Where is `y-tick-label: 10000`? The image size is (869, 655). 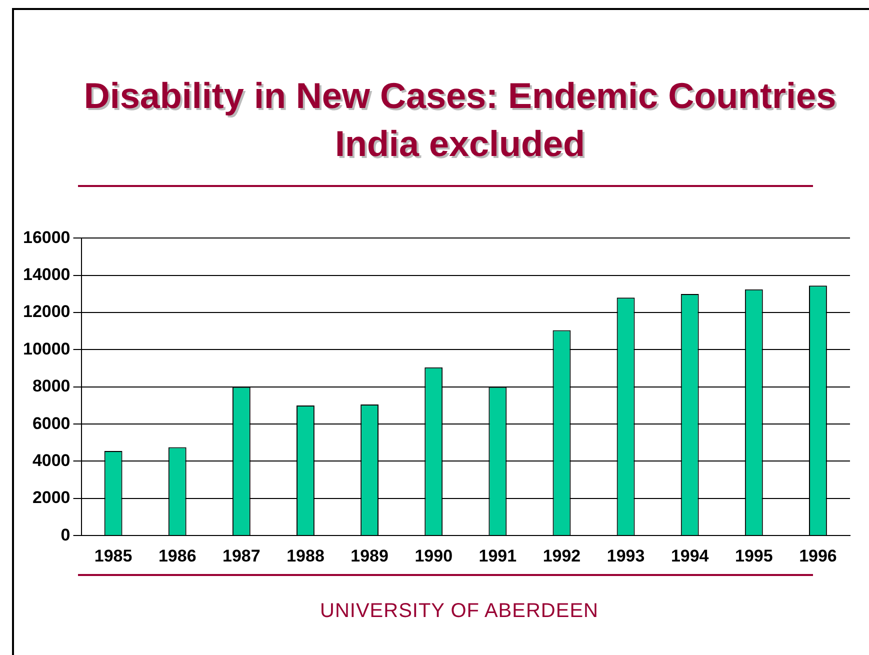 y-tick-label: 10000 is located at coordinates (46, 348).